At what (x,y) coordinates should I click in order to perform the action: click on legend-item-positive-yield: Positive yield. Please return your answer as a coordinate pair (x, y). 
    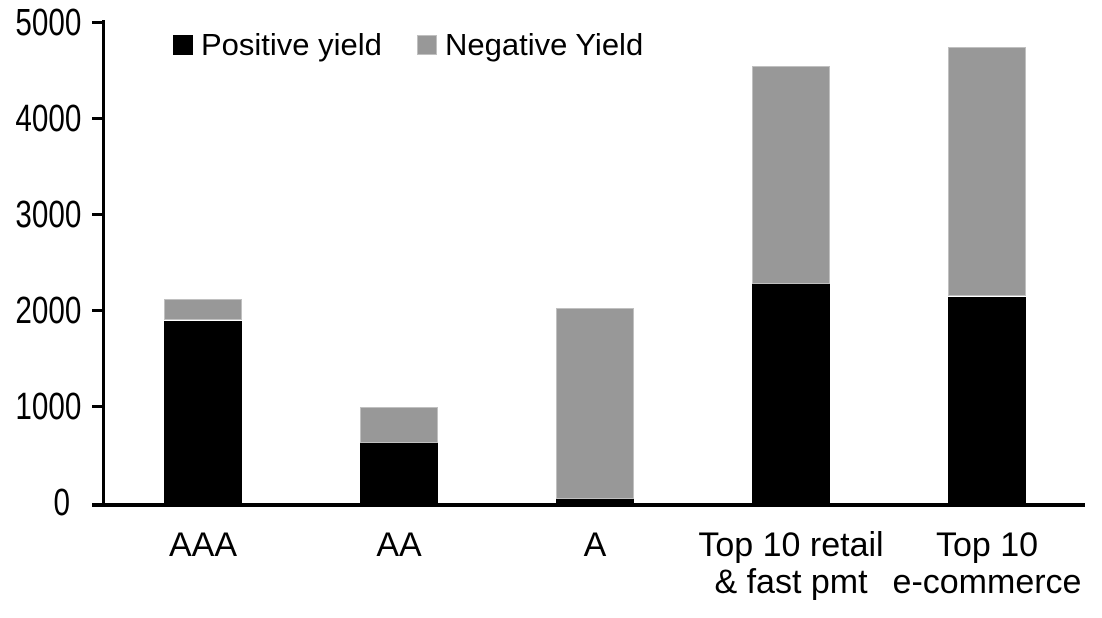
    Looking at the image, I should click on (277, 44).